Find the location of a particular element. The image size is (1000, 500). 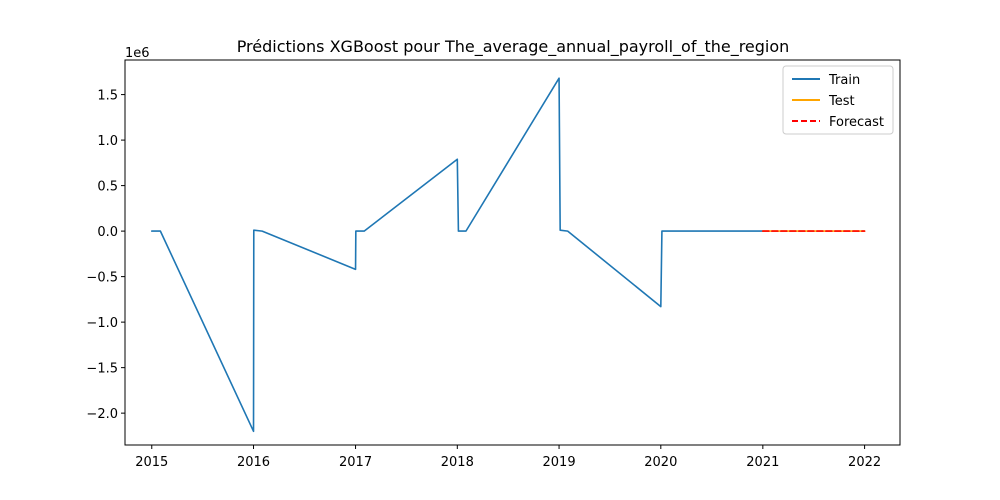

legend-label-test: Test is located at coordinates (841, 101).